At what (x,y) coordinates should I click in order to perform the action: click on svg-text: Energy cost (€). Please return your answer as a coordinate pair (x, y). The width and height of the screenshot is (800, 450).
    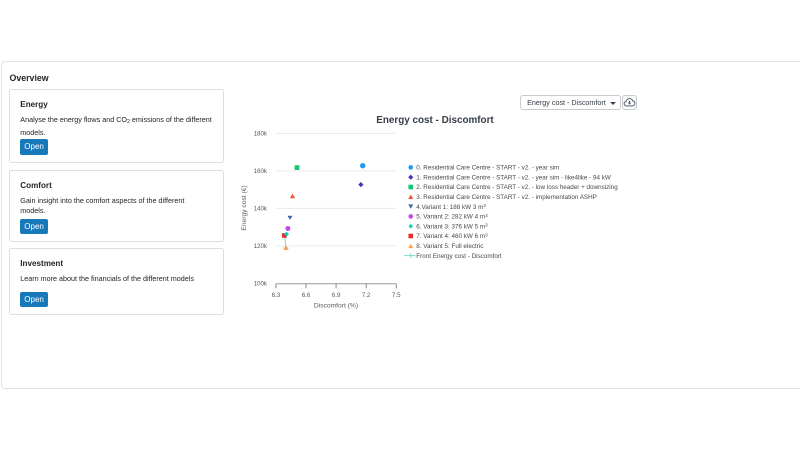
    Looking at the image, I should click on (244, 207).